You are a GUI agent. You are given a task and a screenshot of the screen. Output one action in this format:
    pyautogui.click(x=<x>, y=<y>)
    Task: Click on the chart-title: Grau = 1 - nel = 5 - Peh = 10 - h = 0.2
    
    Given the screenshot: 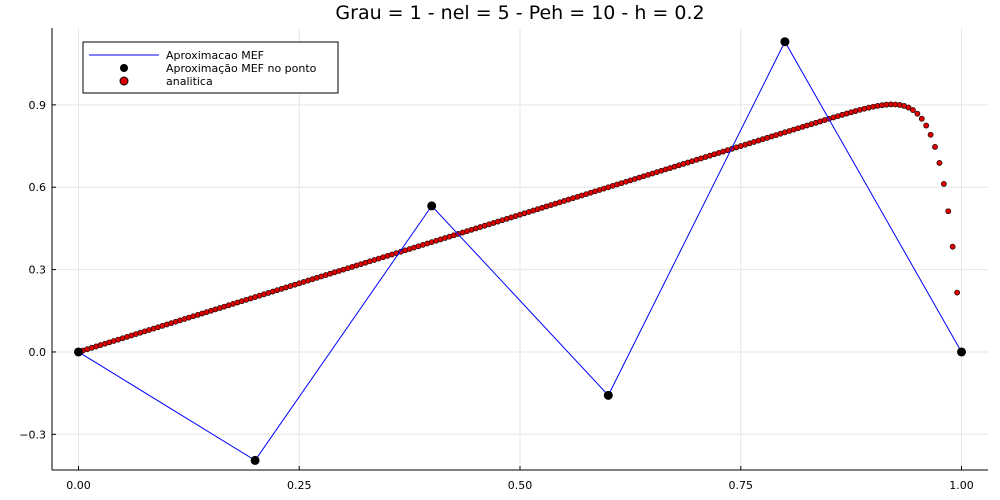 What is the action you would take?
    pyautogui.click(x=519, y=13)
    